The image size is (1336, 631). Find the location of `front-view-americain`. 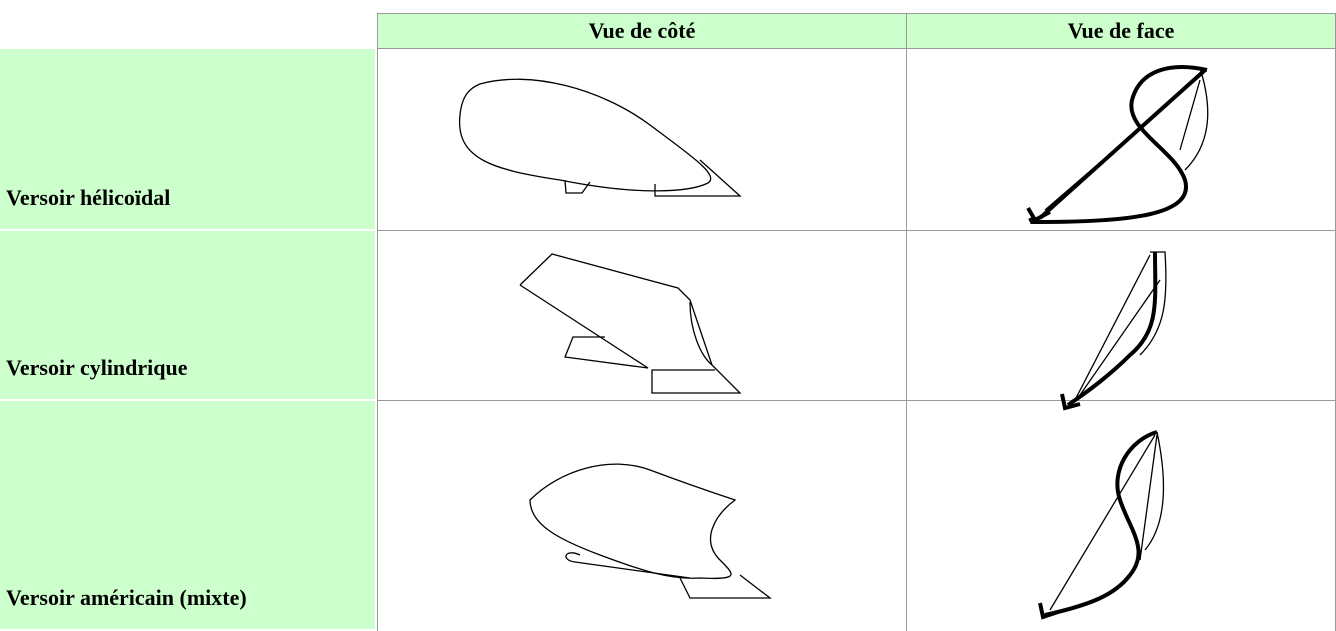

front-view-americain is located at coordinates (1101, 525).